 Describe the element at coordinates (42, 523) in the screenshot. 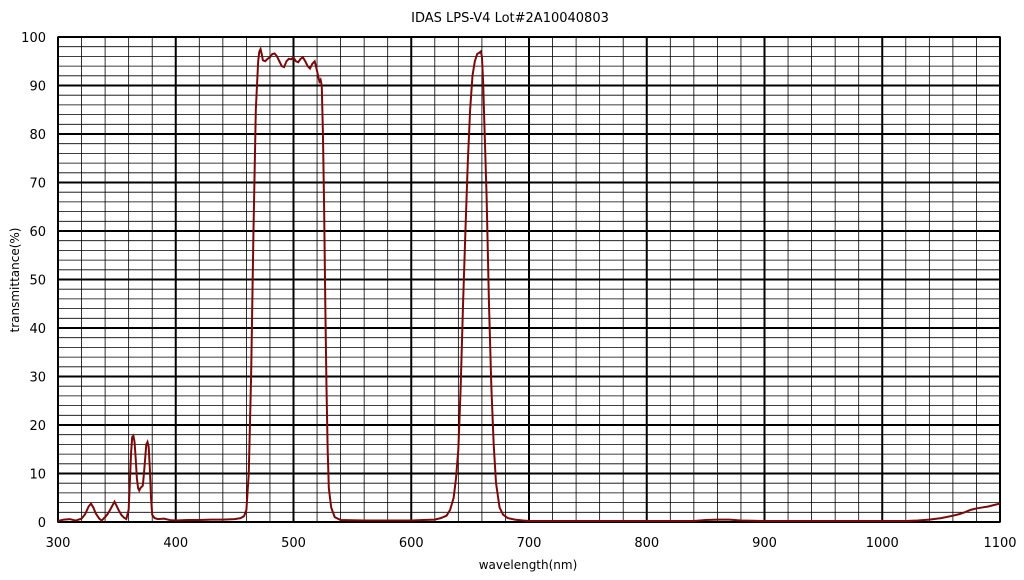

I see `y-tick-label: 0` at that location.